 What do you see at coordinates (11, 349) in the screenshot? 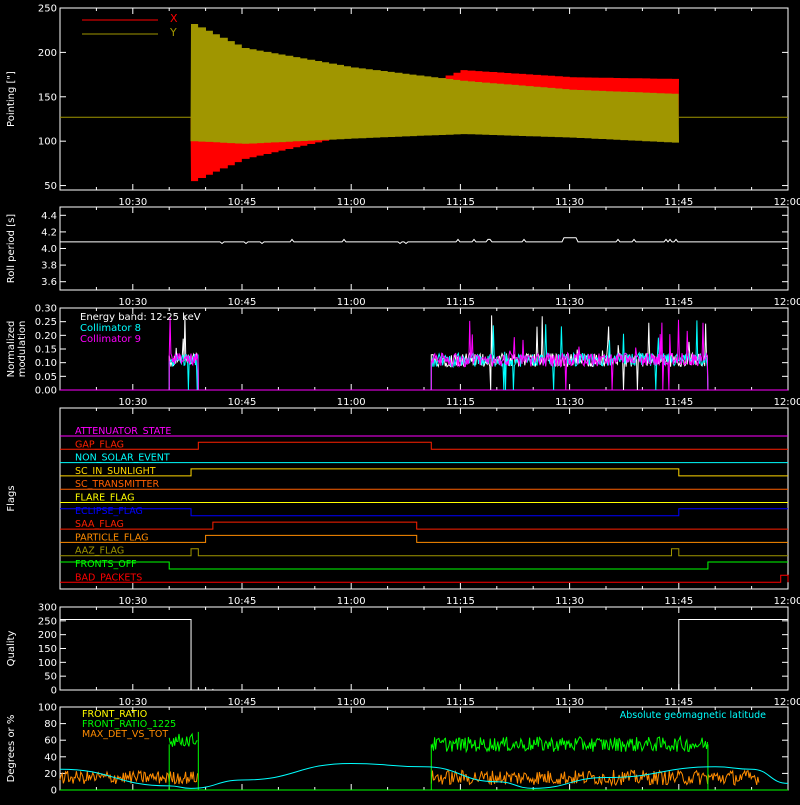
I see `y-axis-label: Normalized` at bounding box center [11, 349].